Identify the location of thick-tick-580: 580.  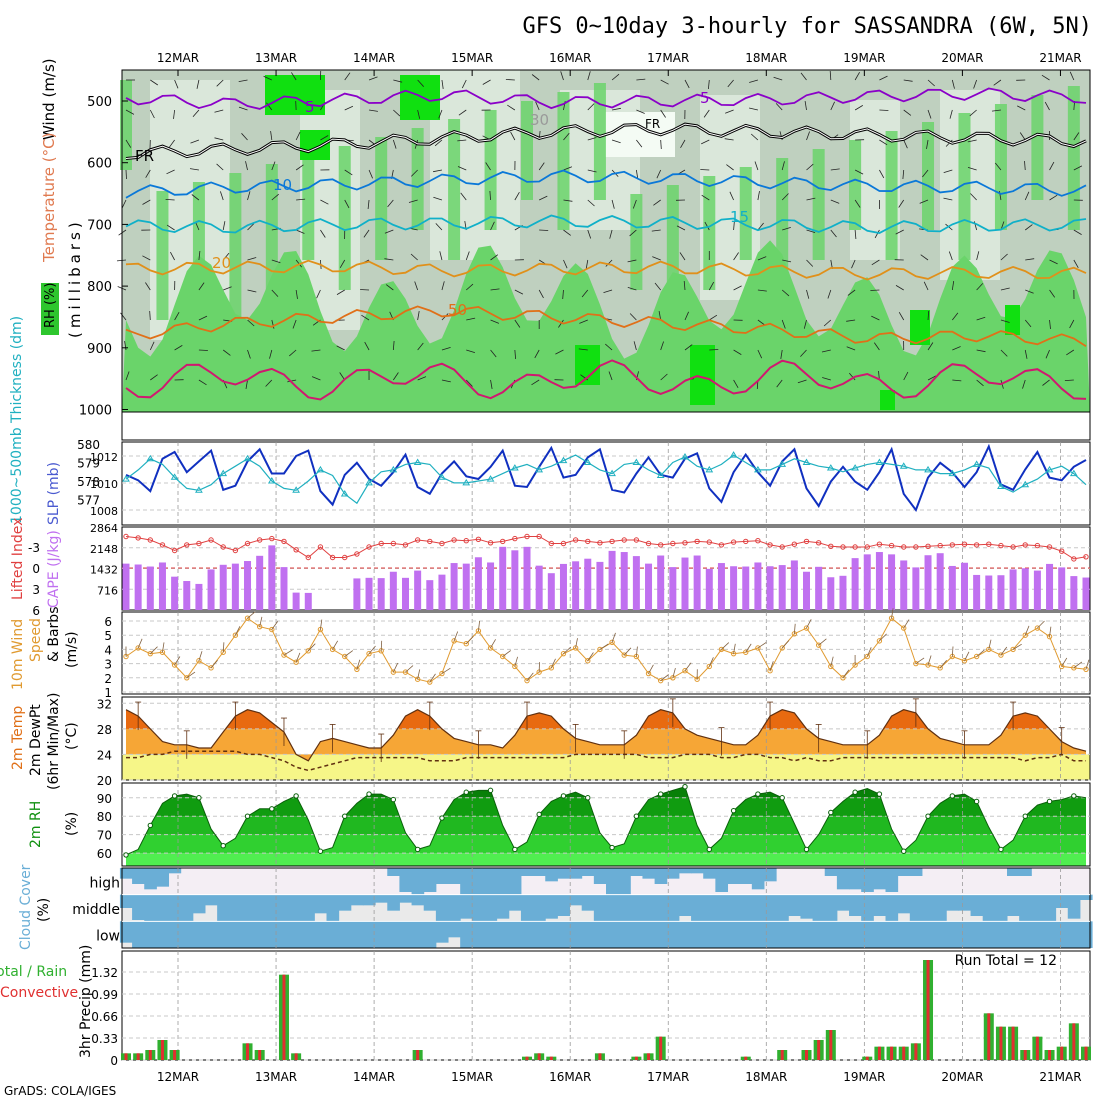
(88, 445).